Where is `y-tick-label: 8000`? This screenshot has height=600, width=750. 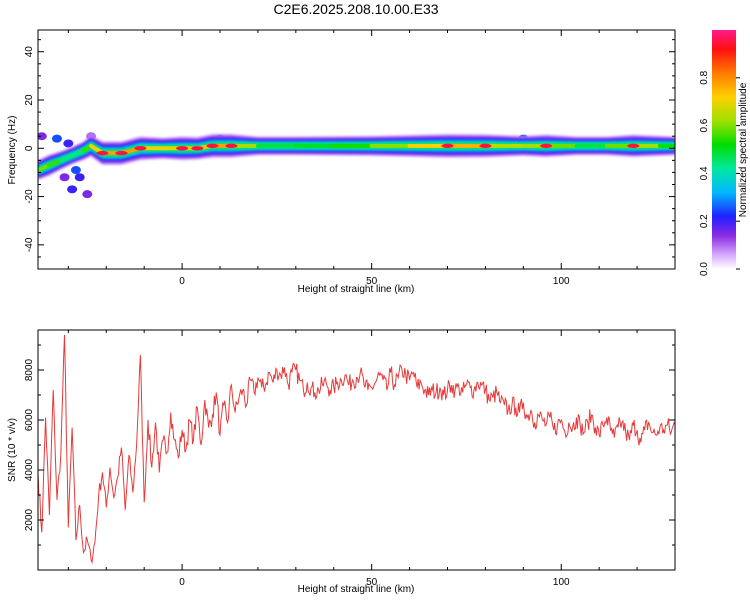 y-tick-label: 8000 is located at coordinates (29, 369).